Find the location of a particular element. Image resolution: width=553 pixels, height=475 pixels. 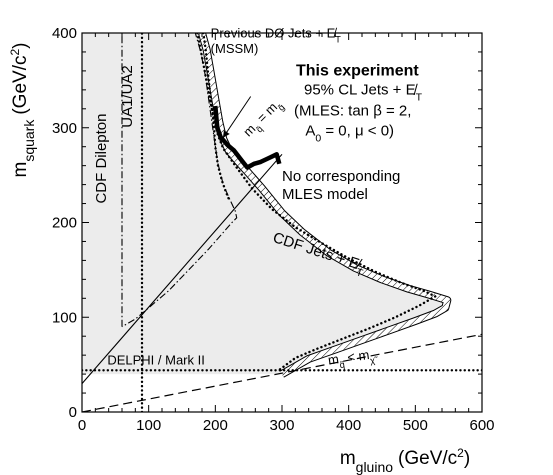

x-tick-label-200: 200 is located at coordinates (215, 425).